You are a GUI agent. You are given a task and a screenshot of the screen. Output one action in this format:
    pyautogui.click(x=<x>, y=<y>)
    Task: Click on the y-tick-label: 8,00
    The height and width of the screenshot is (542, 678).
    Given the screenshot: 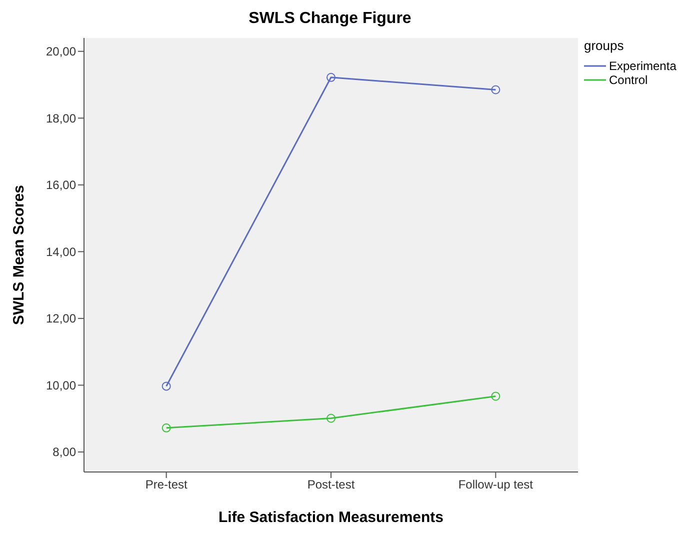 What is the action you would take?
    pyautogui.click(x=64, y=452)
    